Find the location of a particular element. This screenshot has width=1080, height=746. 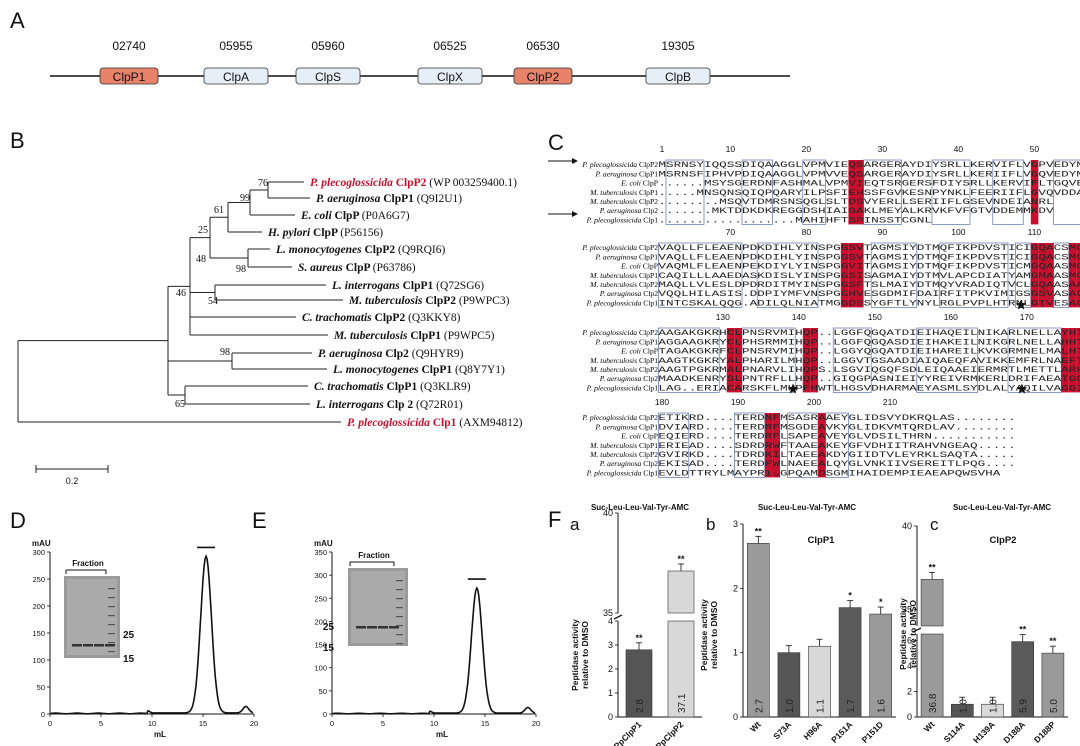

protein-name: Clp2 is located at coordinates (650, 210).